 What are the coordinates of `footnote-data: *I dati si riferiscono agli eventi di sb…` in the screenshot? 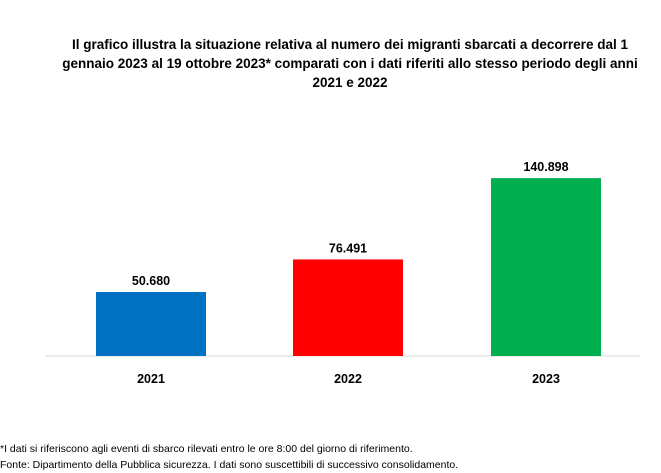 It's located at (206, 449).